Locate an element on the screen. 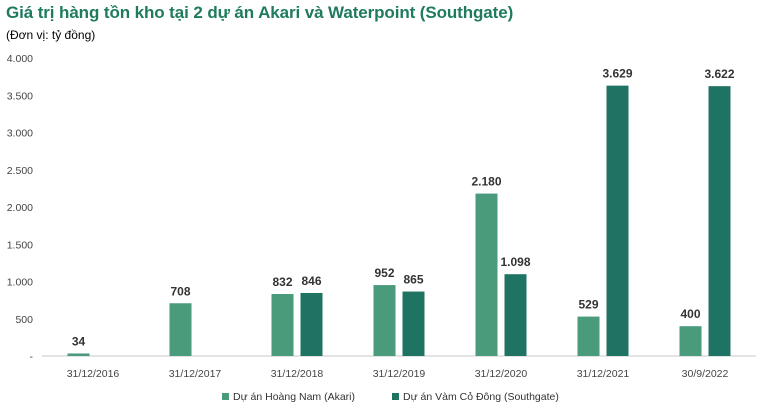 This screenshot has width=760, height=418. x-tick-label: 31/12/2016 is located at coordinates (93, 374).